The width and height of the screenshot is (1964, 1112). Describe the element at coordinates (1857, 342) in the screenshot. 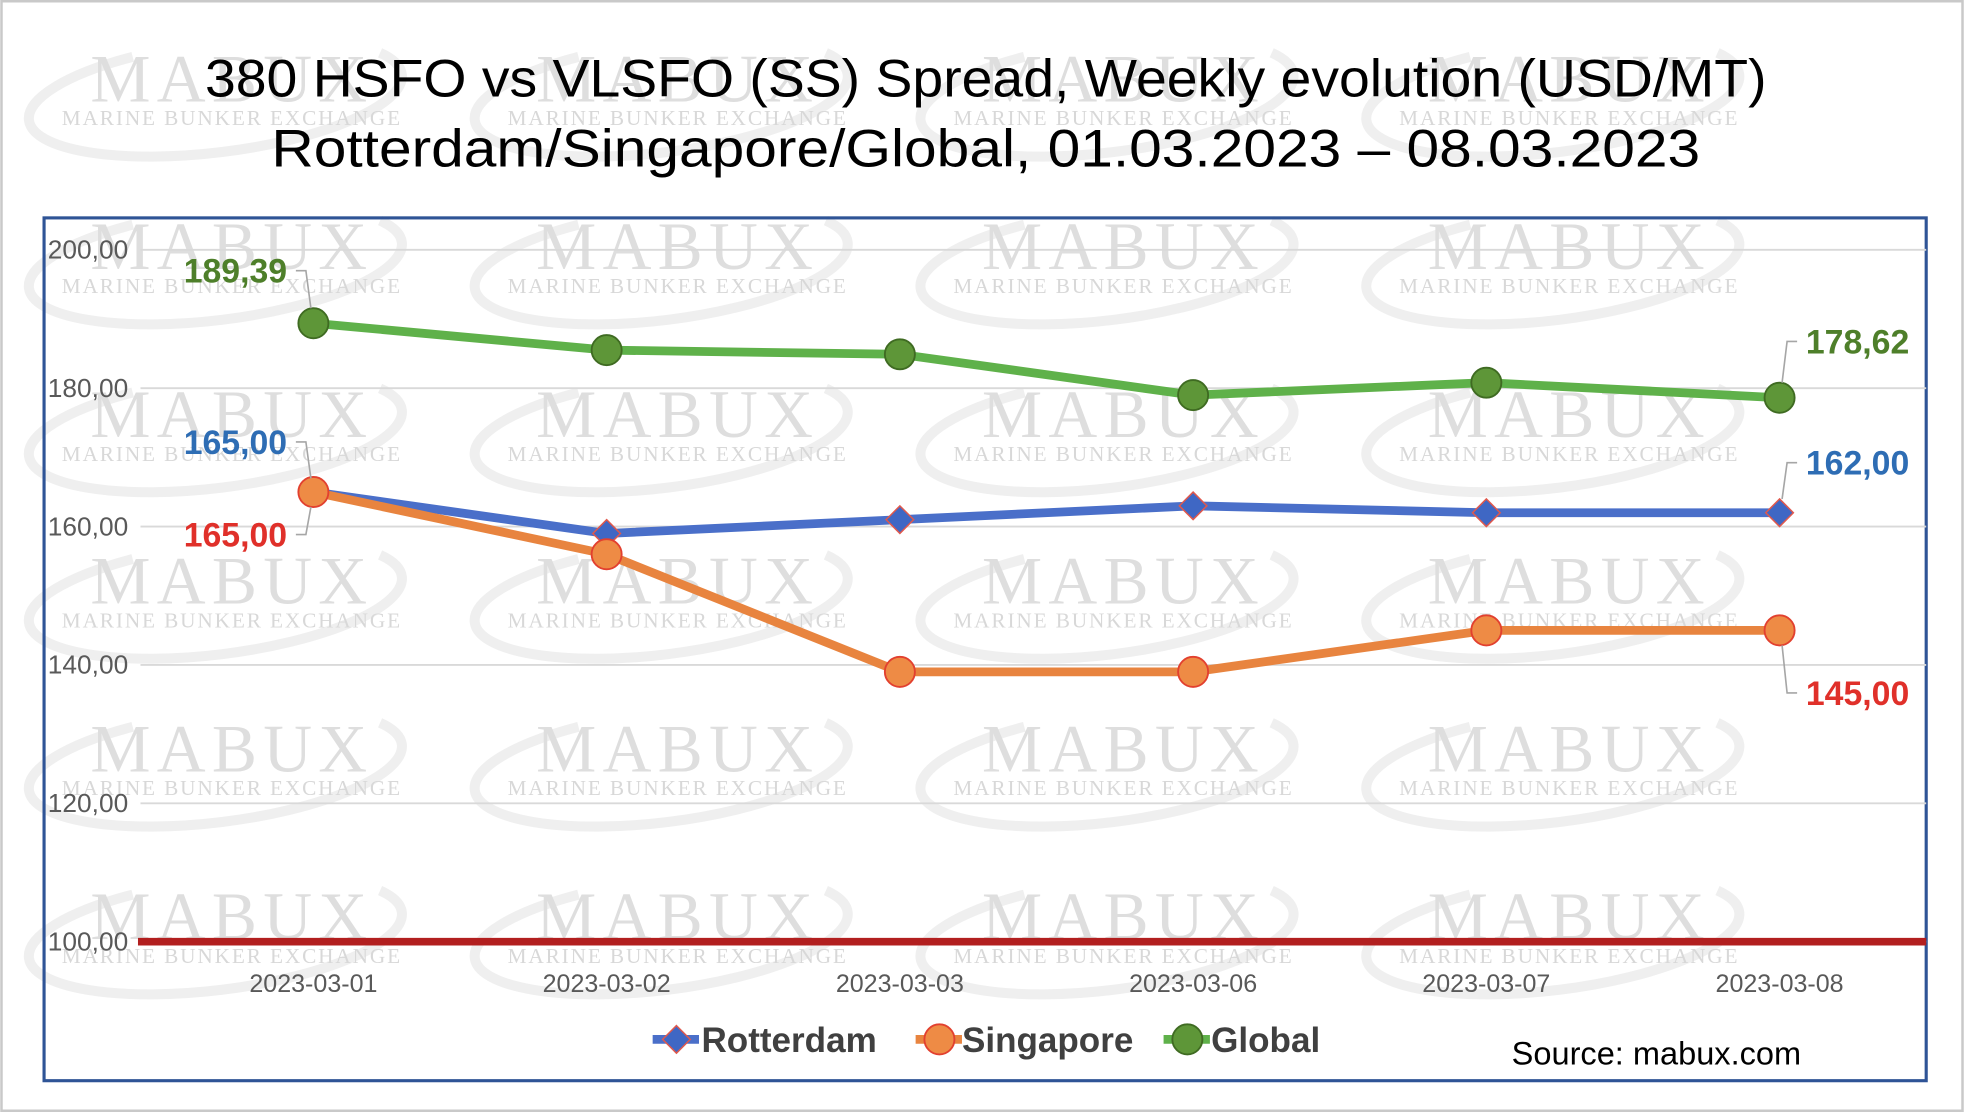

I see `global-data-label: 178,62` at that location.